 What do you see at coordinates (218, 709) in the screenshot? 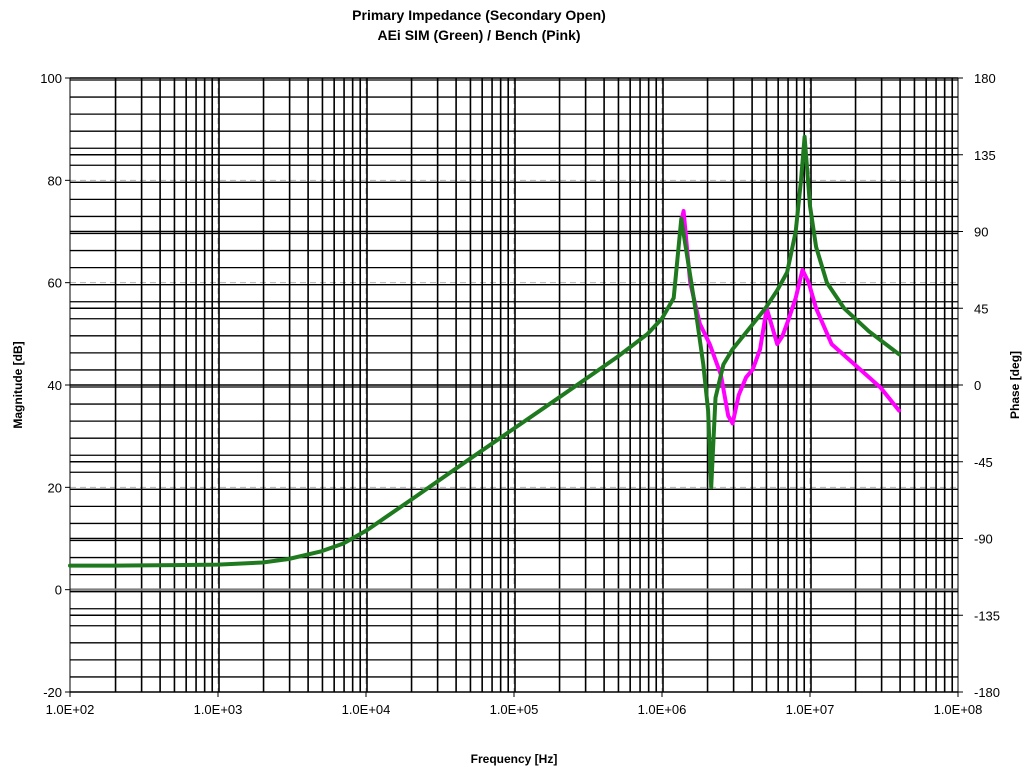
I see `x-tick-label: 1.0E+03` at bounding box center [218, 709].